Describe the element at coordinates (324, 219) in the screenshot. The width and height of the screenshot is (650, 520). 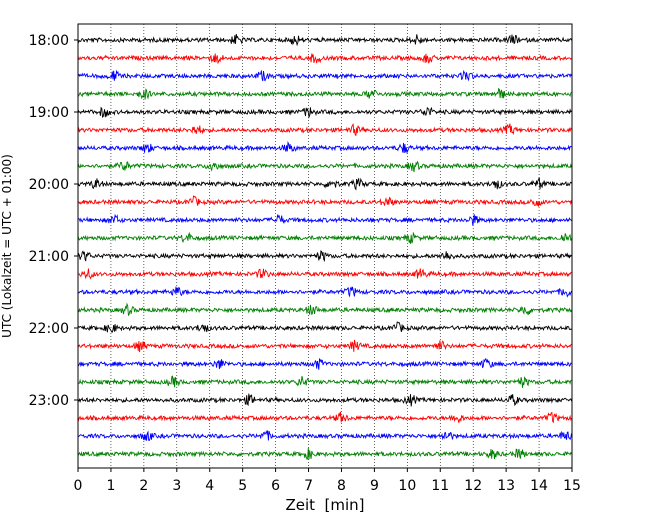
I see `trace-2030` at that location.